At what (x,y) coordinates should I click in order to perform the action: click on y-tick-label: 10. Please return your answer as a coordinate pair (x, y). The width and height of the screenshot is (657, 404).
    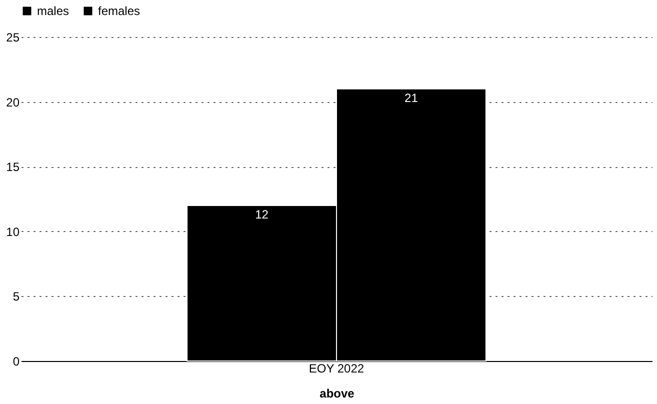
    Looking at the image, I should click on (13, 231).